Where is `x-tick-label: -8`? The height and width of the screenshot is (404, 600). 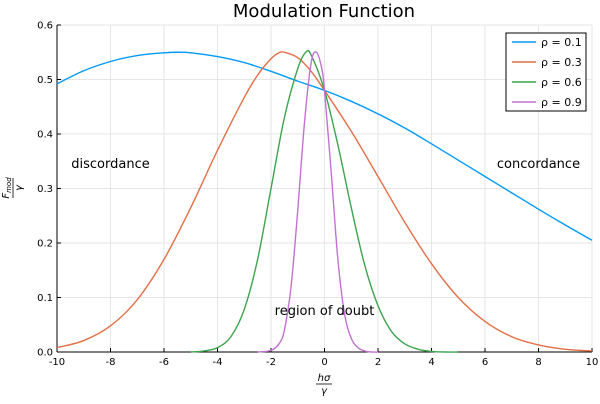 x-tick-label: -8 is located at coordinates (111, 362).